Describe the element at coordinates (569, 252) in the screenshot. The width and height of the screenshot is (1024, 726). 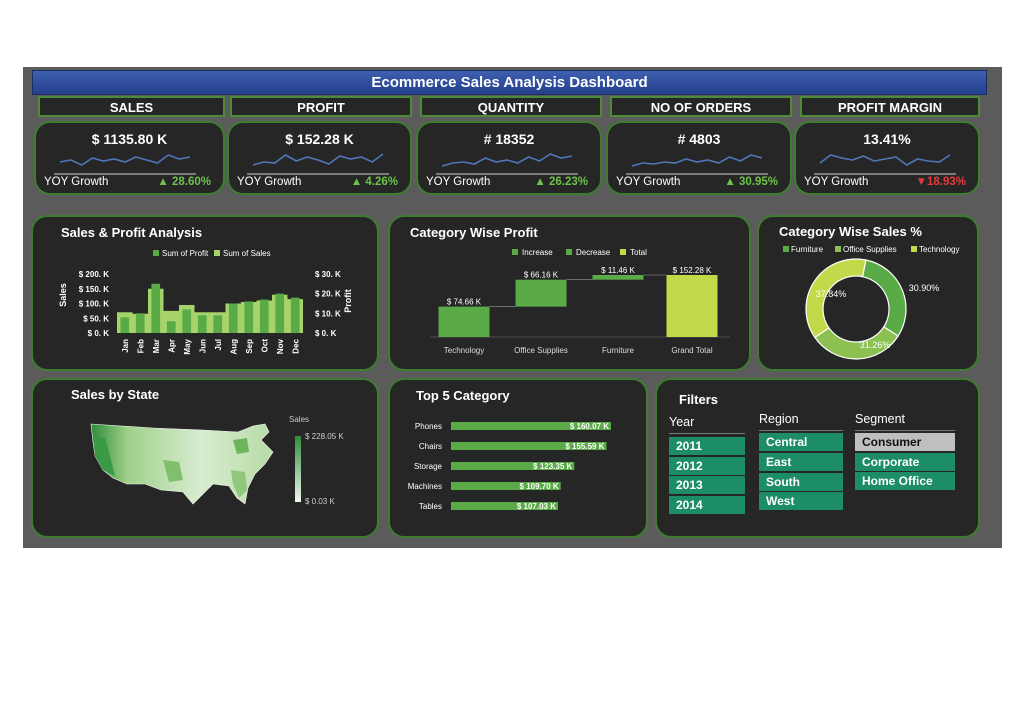
I see `legend-swatch-decrease` at that location.